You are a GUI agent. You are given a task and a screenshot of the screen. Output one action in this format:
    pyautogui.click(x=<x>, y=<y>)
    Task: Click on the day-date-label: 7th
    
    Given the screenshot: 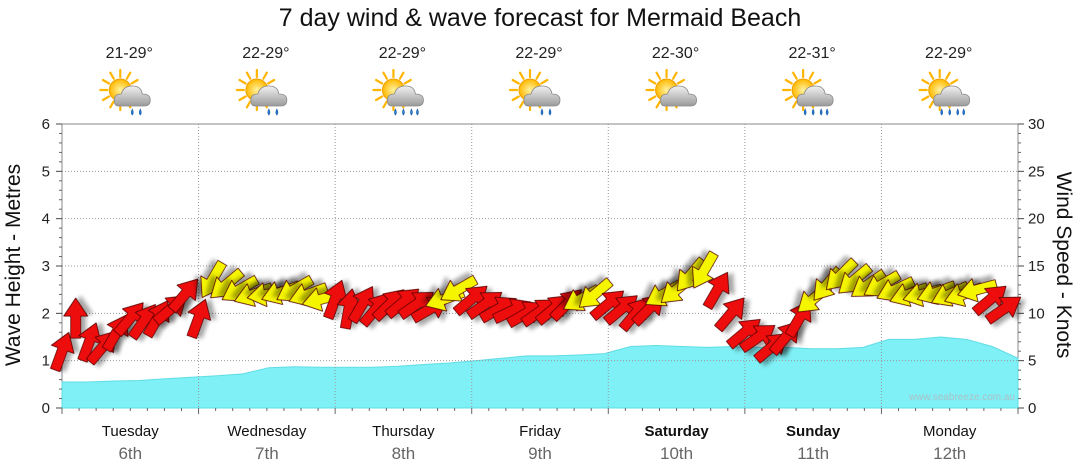 What is the action you would take?
    pyautogui.click(x=267, y=453)
    